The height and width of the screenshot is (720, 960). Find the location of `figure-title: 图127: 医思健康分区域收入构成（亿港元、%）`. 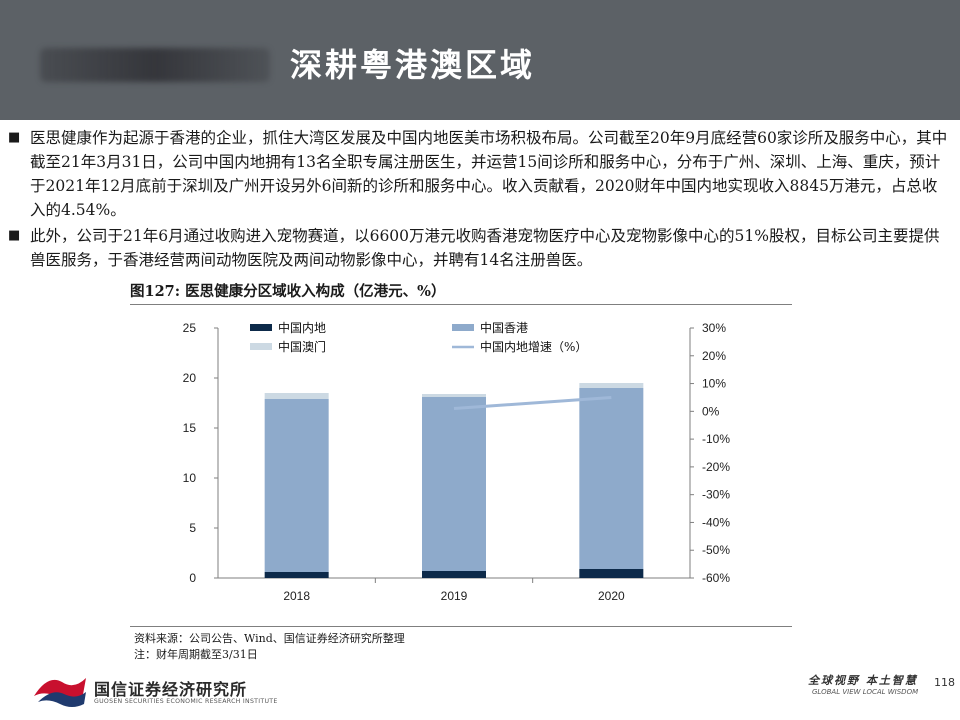

figure-title: 图127: 医思健康分区域收入构成（亿港元、%） is located at coordinates (288, 291).